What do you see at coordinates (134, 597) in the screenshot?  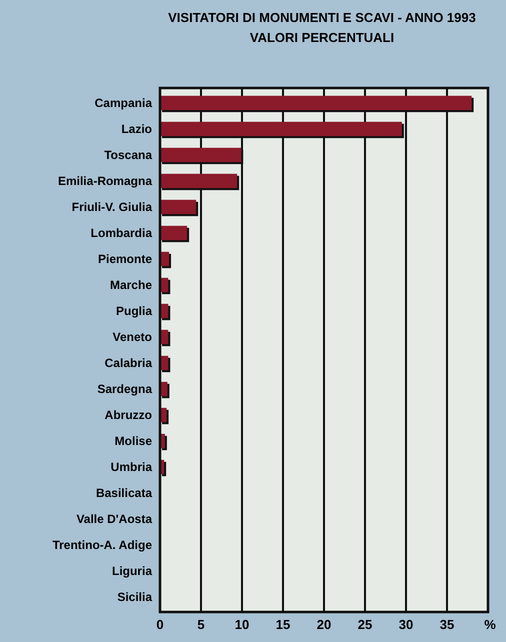 I see `y-tick-label: Sicilia` at bounding box center [134, 597].